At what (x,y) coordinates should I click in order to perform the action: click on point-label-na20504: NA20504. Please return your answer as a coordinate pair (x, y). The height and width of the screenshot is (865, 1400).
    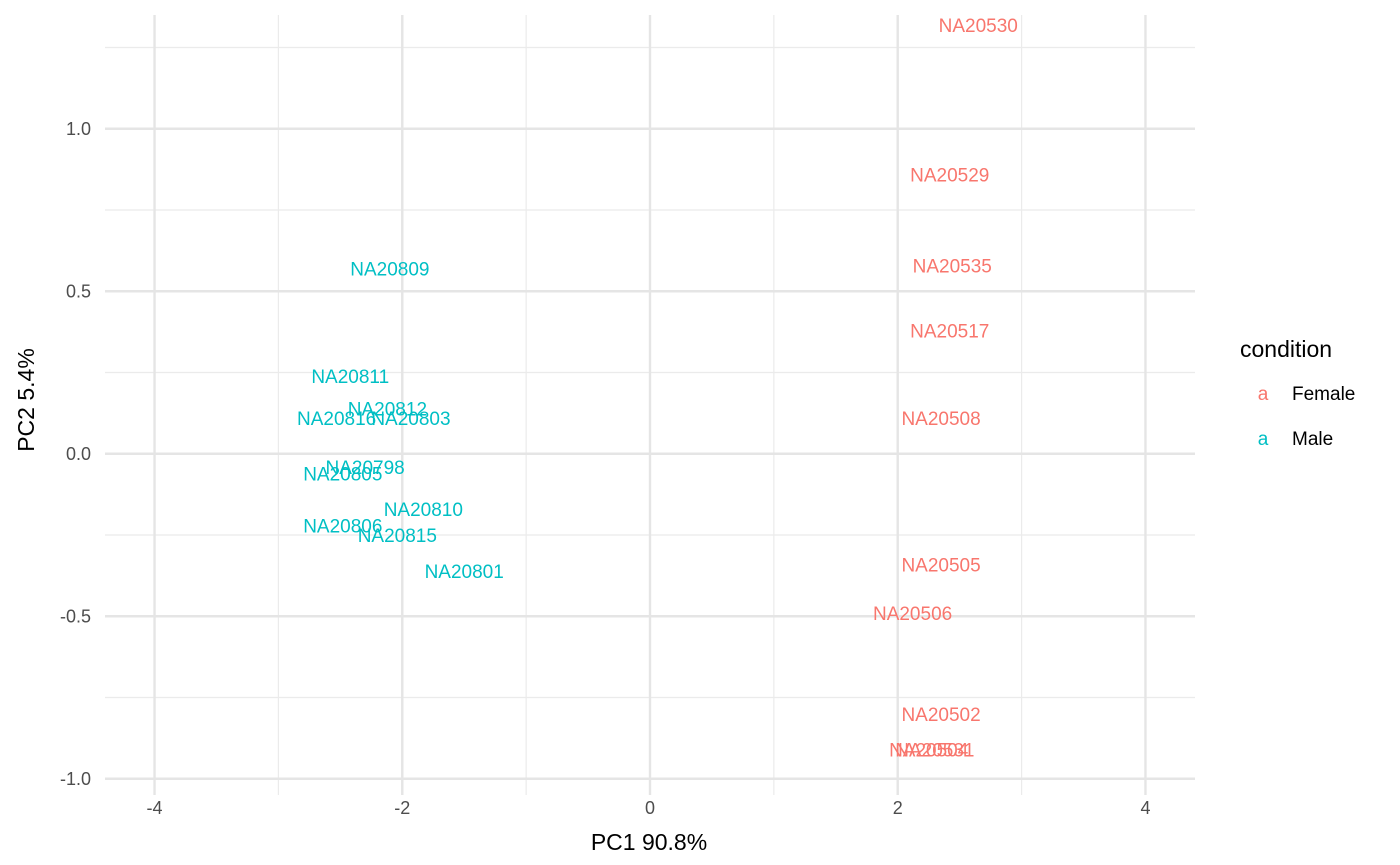
    Looking at the image, I should click on (929, 751).